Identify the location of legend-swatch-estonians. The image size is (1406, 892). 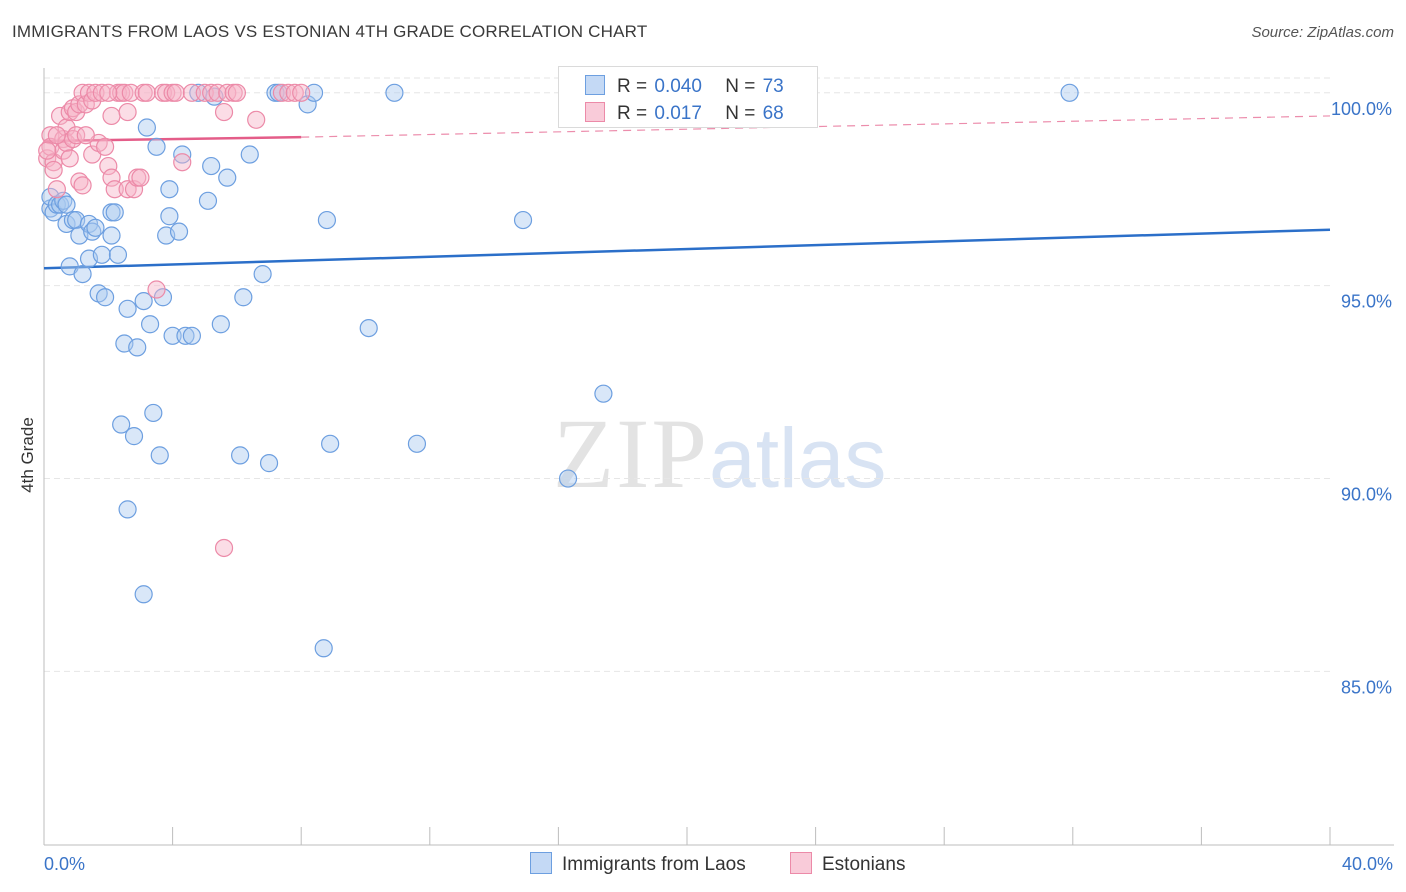
(595, 112).